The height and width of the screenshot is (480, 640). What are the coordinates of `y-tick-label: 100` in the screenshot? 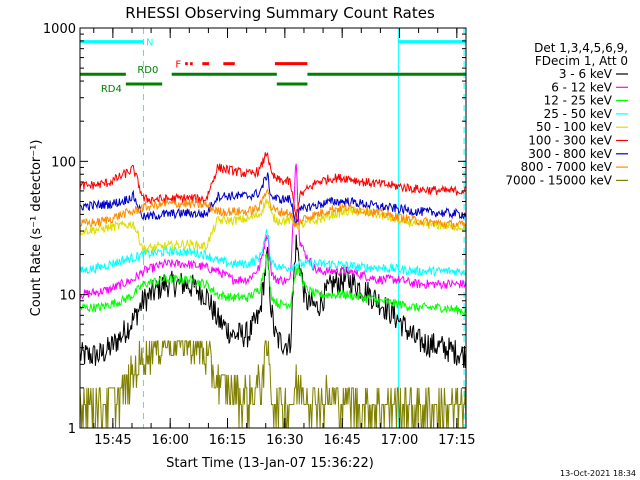 It's located at (63, 162).